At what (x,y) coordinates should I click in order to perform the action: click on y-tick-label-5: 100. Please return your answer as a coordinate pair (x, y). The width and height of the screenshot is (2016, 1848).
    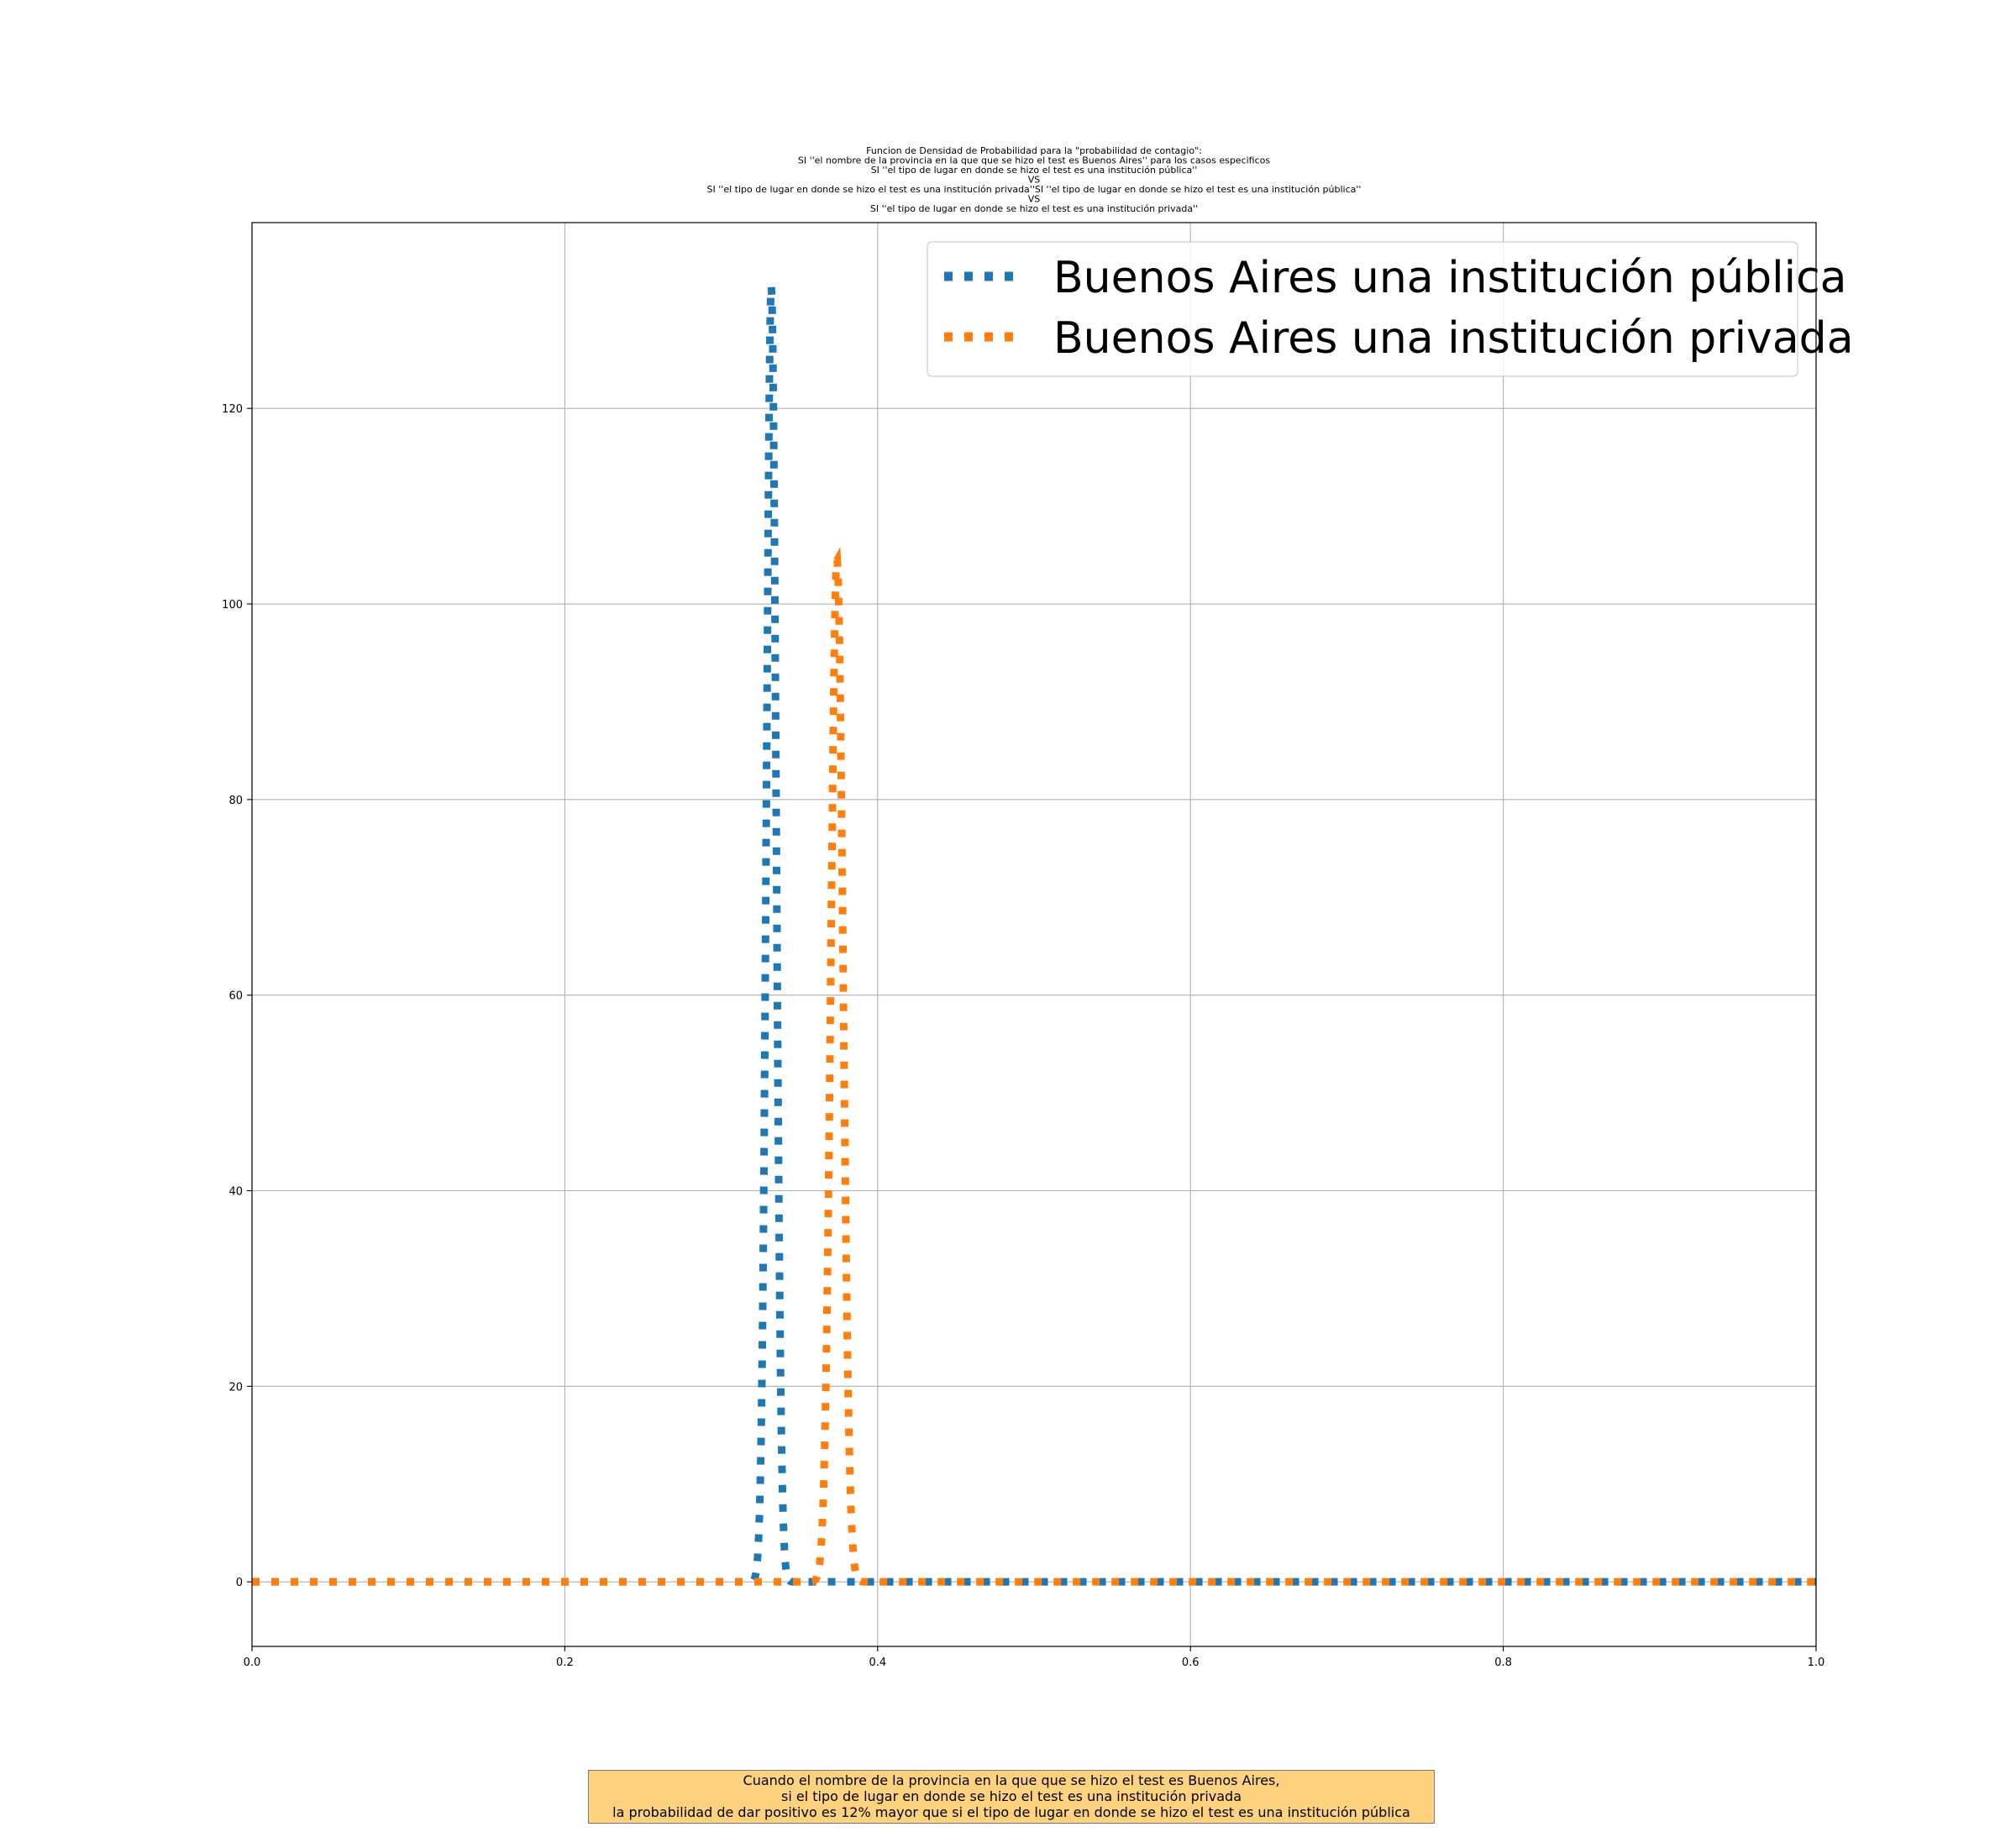
    Looking at the image, I should click on (232, 605).